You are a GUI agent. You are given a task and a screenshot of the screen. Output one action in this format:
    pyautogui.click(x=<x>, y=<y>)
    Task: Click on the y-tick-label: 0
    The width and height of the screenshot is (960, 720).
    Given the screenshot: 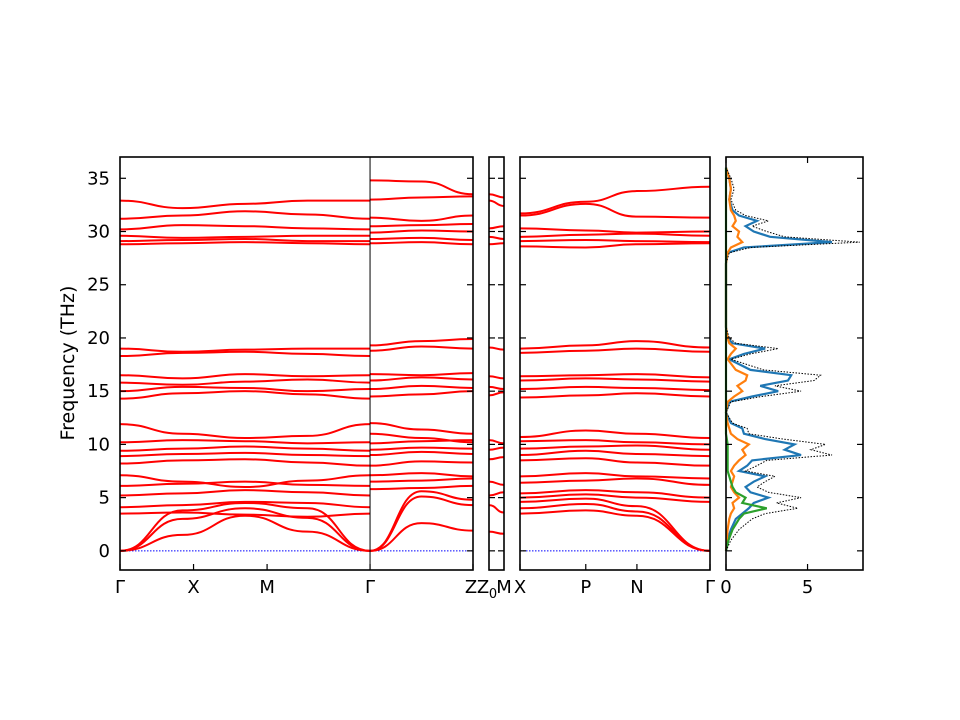 What is the action you would take?
    pyautogui.click(x=104, y=551)
    